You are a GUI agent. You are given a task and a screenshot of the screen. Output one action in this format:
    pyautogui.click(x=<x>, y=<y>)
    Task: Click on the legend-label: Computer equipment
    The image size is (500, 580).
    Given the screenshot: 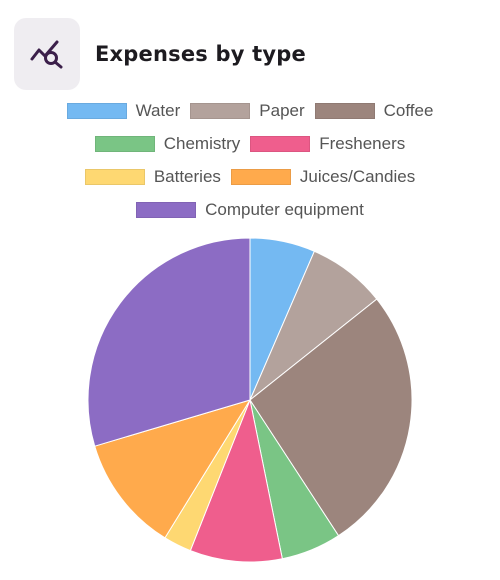 What is the action you would take?
    pyautogui.click(x=284, y=209)
    